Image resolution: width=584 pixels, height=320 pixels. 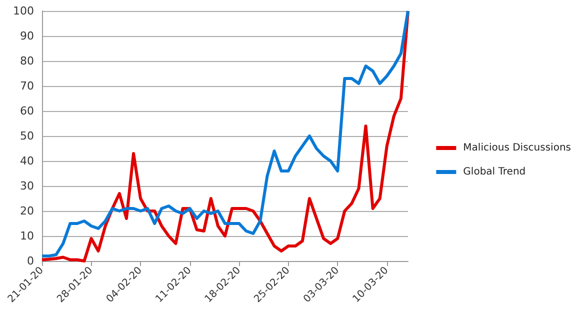 I want to click on y-tick-label: 10, so click(x=27, y=236).